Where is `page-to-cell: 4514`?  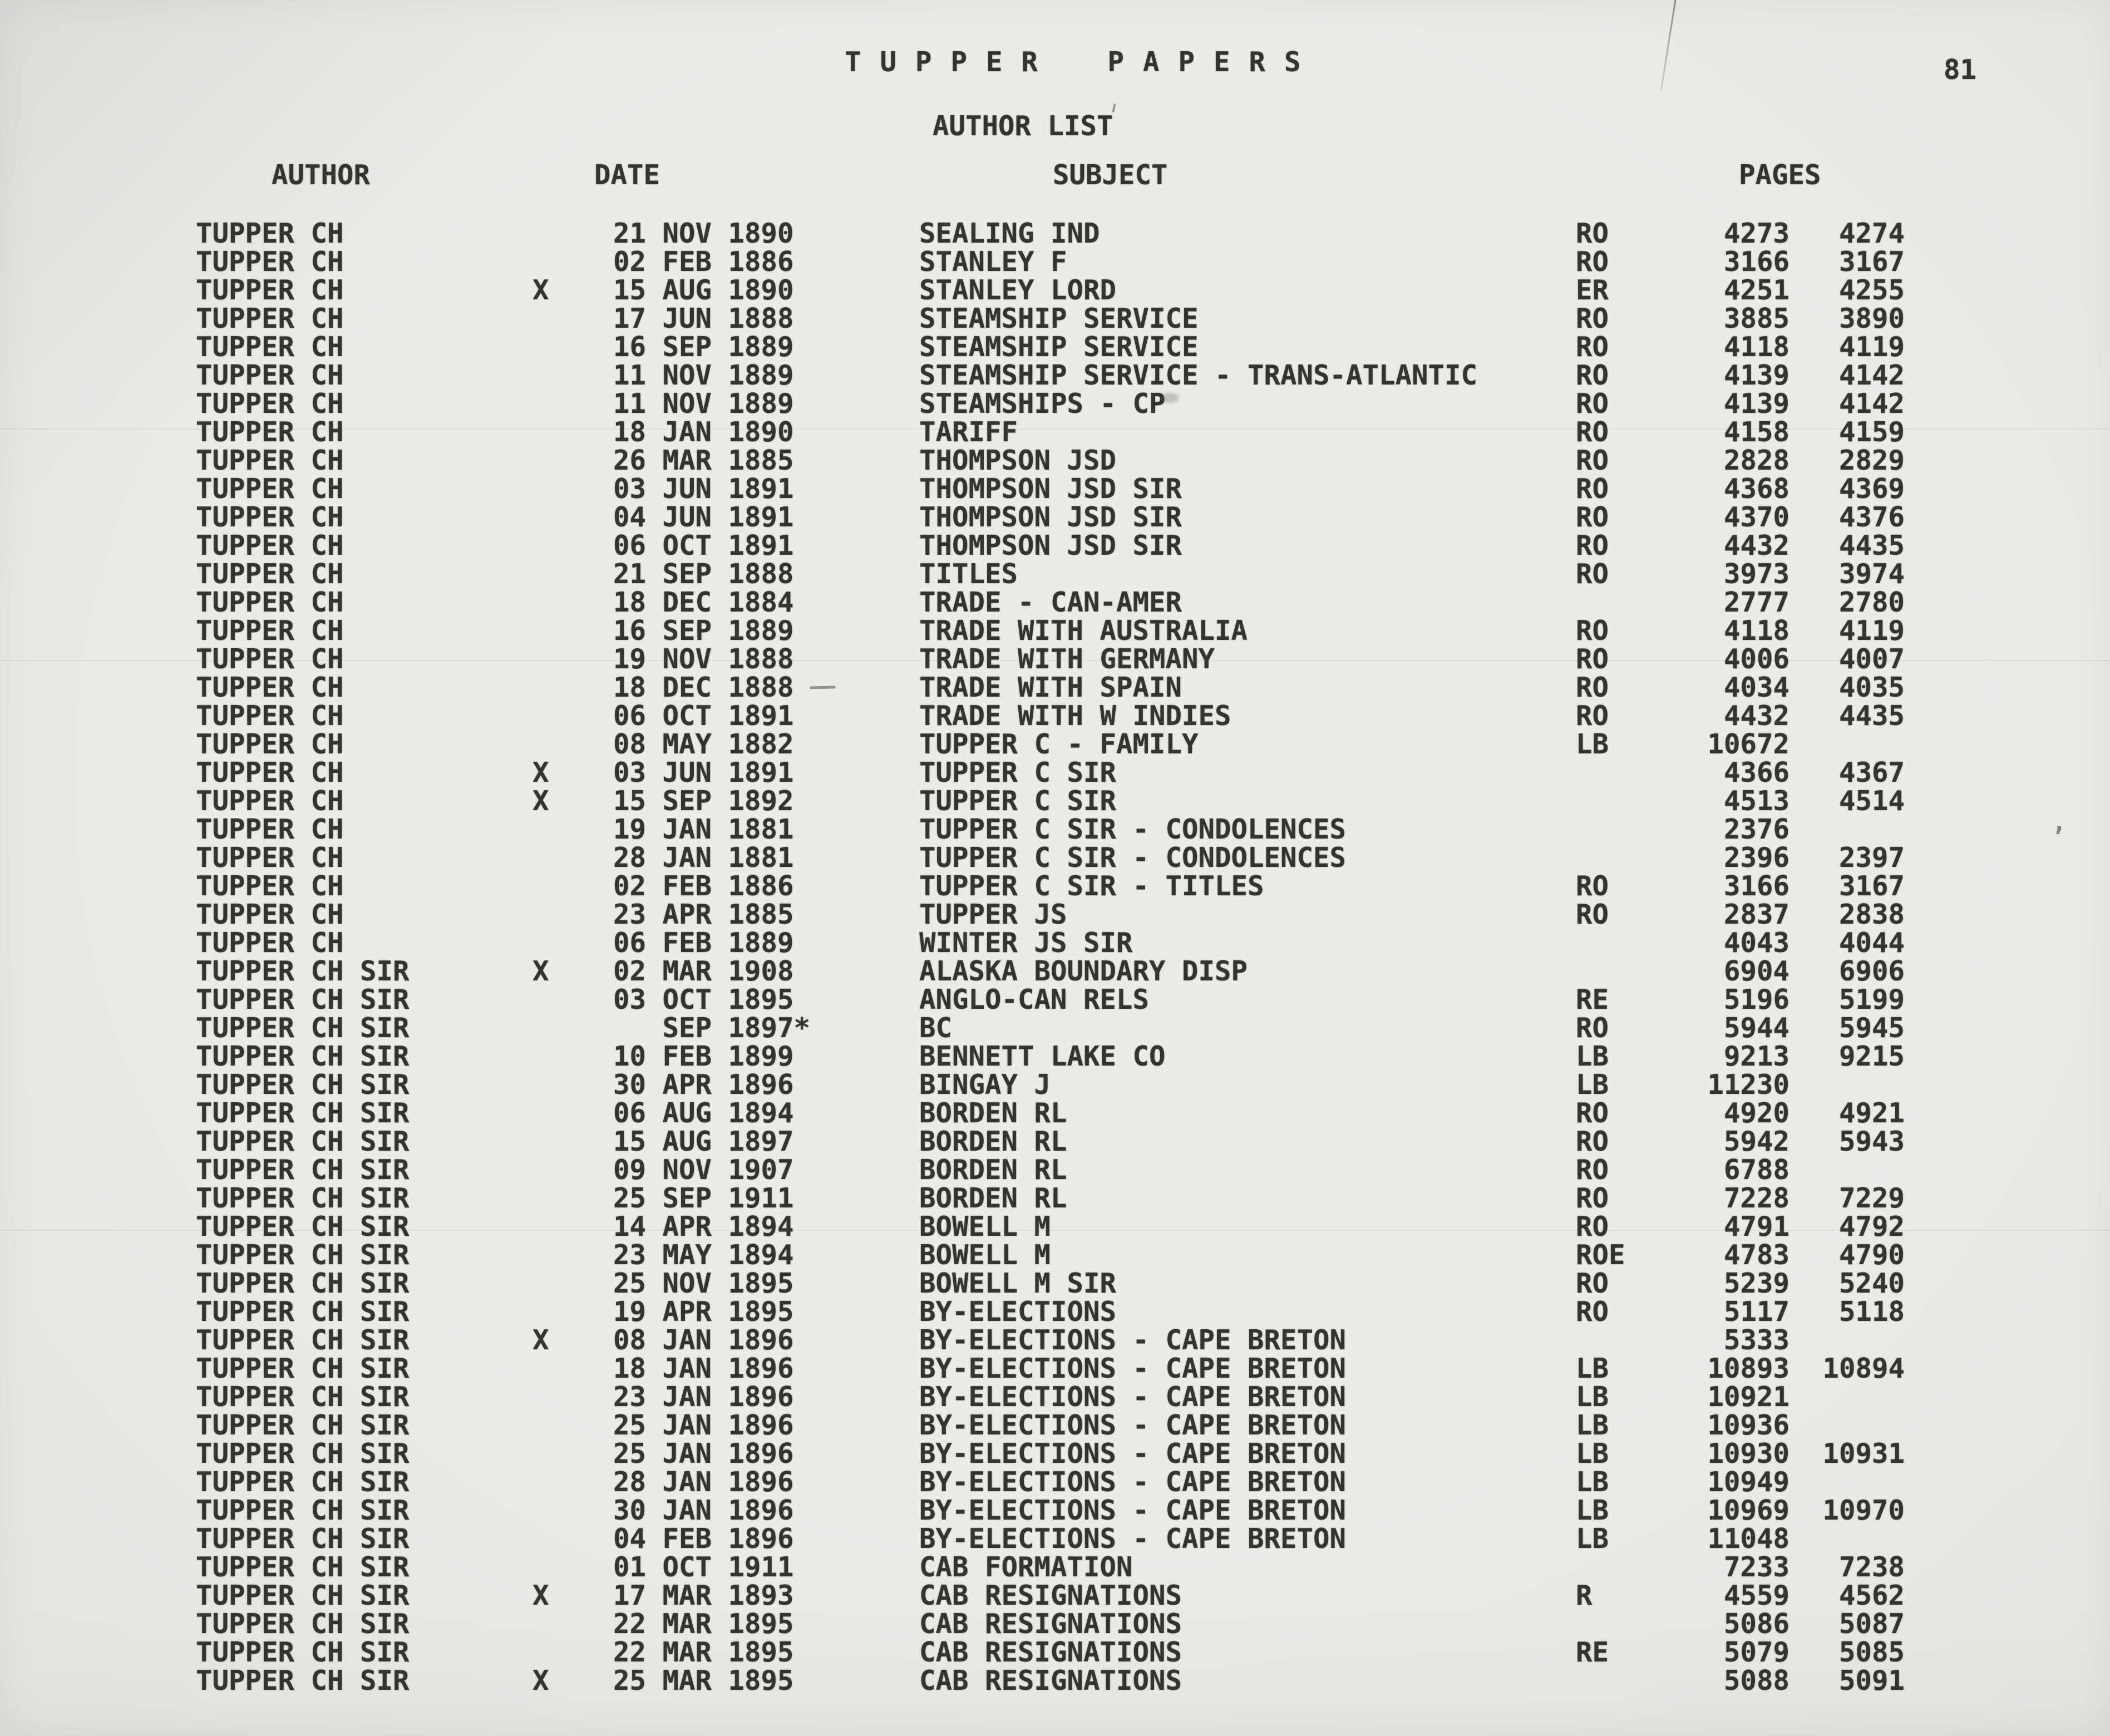
page-to-cell: 4514 is located at coordinates (1871, 801).